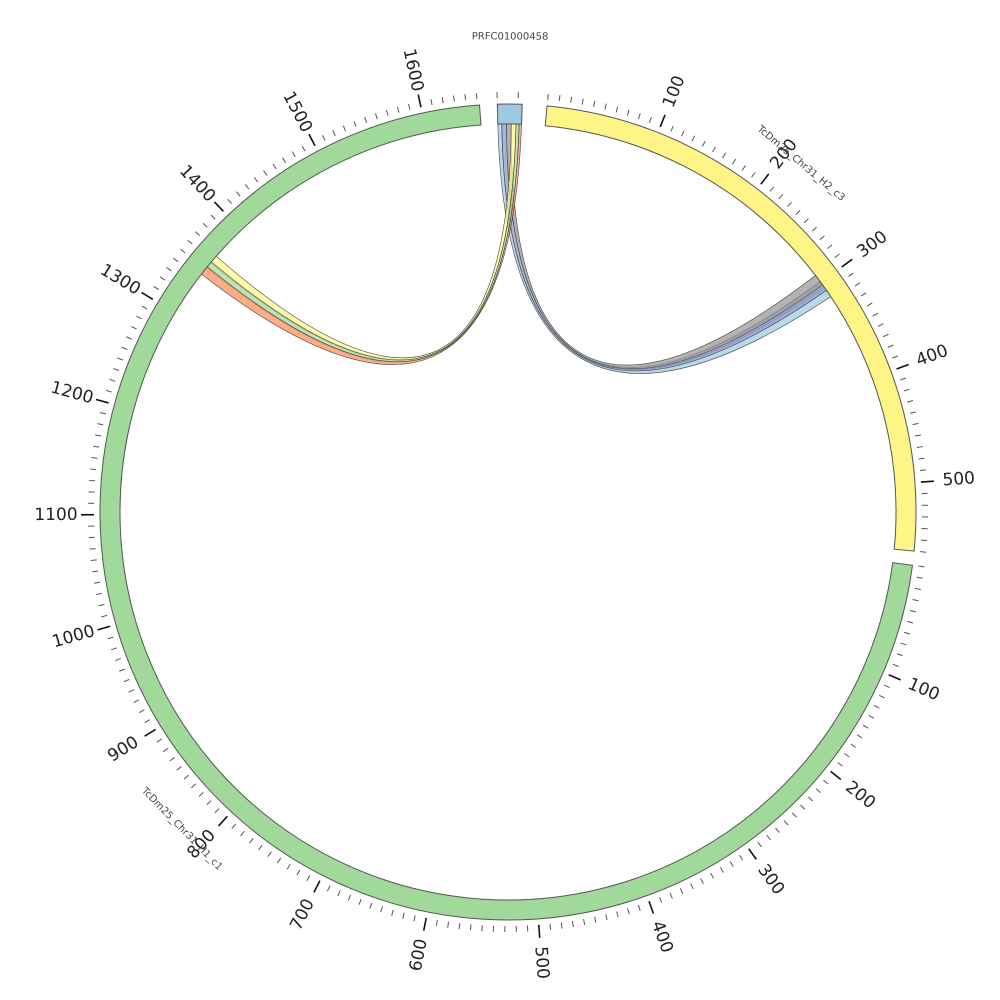 The image size is (1000, 1000). I want to click on tick-label: 1200, so click(71, 393).